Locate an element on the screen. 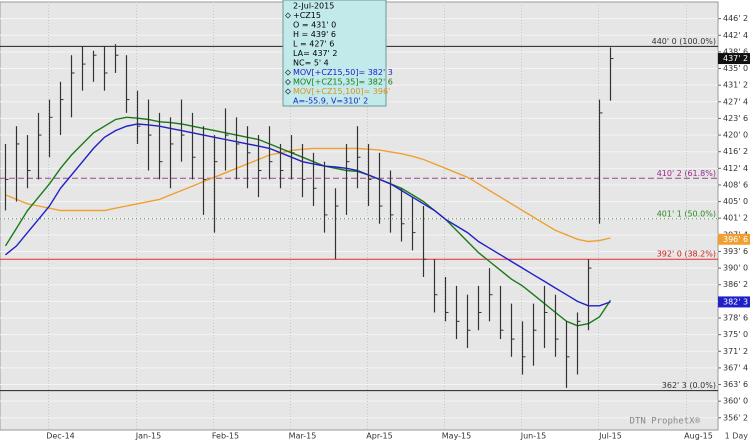 The image size is (750, 441). y-tick-label: 390' 0 is located at coordinates (735, 268).